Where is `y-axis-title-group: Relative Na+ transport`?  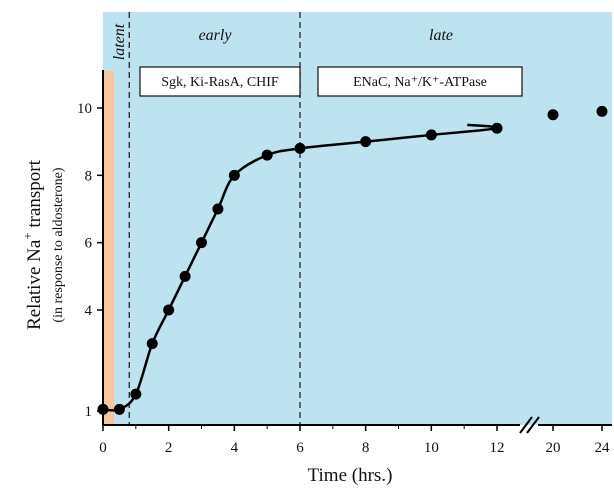 y-axis-title-group: Relative Na+ transport is located at coordinates (32, 244).